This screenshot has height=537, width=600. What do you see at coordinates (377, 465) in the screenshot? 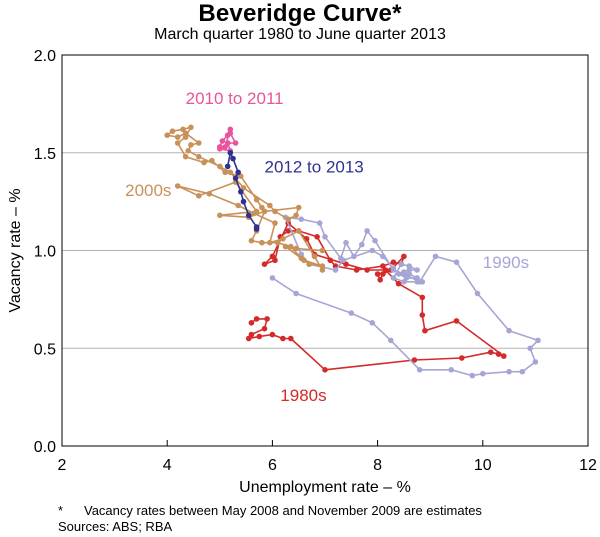
I see `x-tick-label: 8` at bounding box center [377, 465].